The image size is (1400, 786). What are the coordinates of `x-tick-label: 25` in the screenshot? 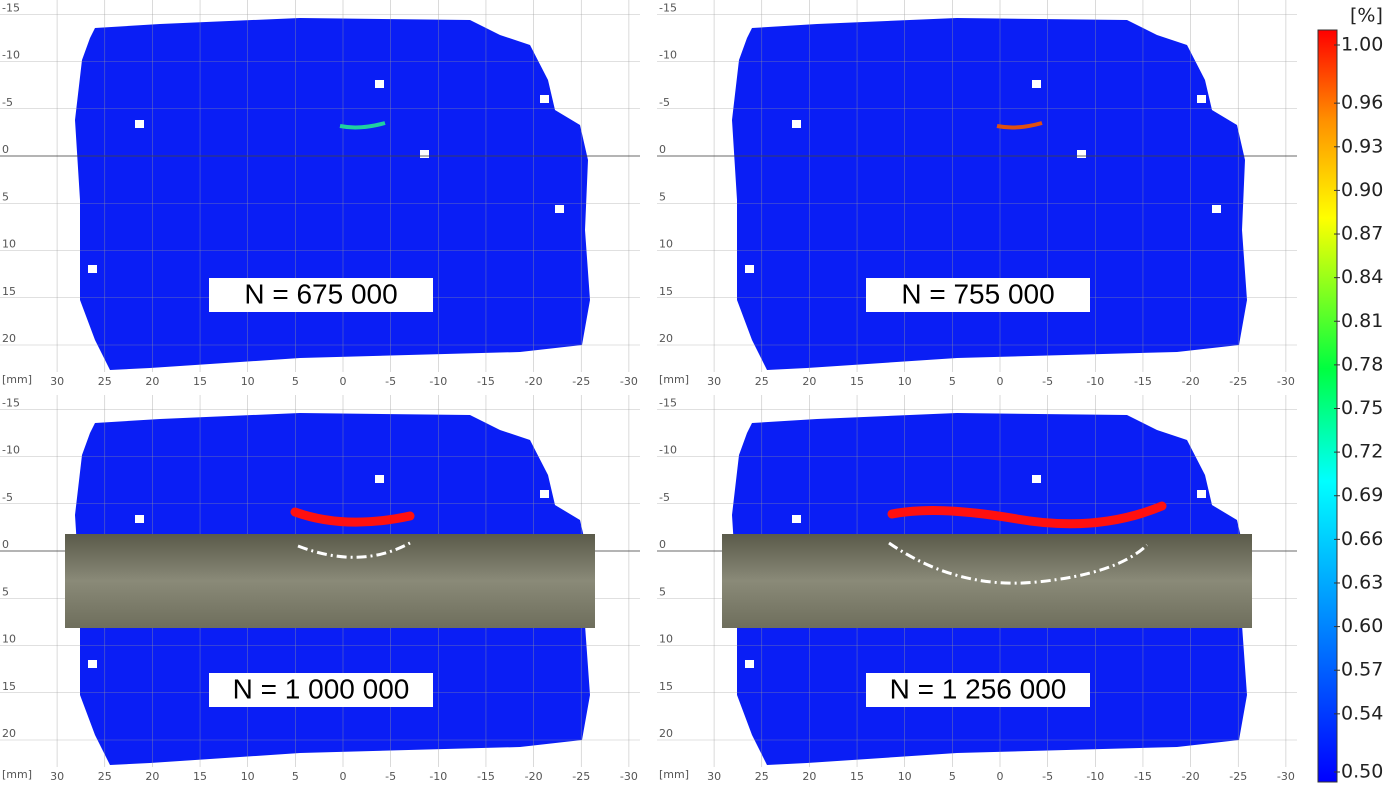 It's located at (105, 776).